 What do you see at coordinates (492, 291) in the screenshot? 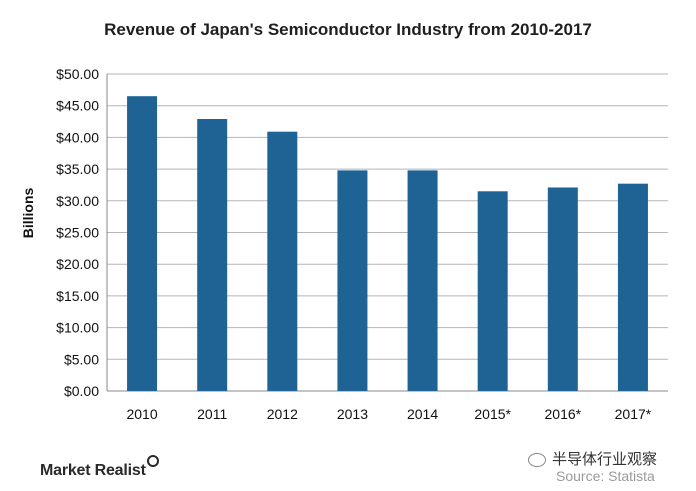
I see `bar-2015` at bounding box center [492, 291].